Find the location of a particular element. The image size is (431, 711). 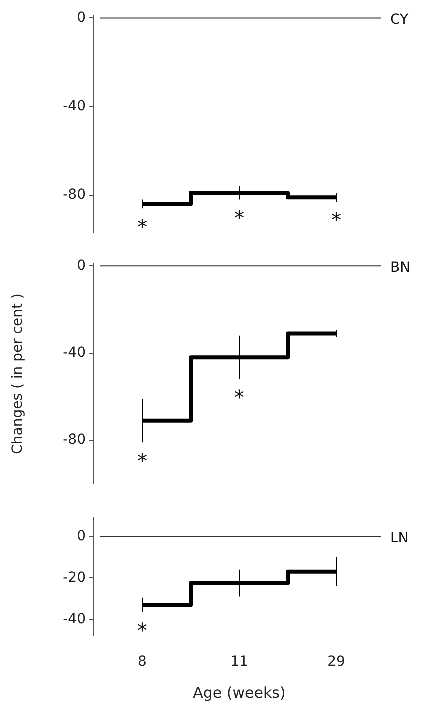

x-axis-title: Age (weeks) is located at coordinates (239, 693).